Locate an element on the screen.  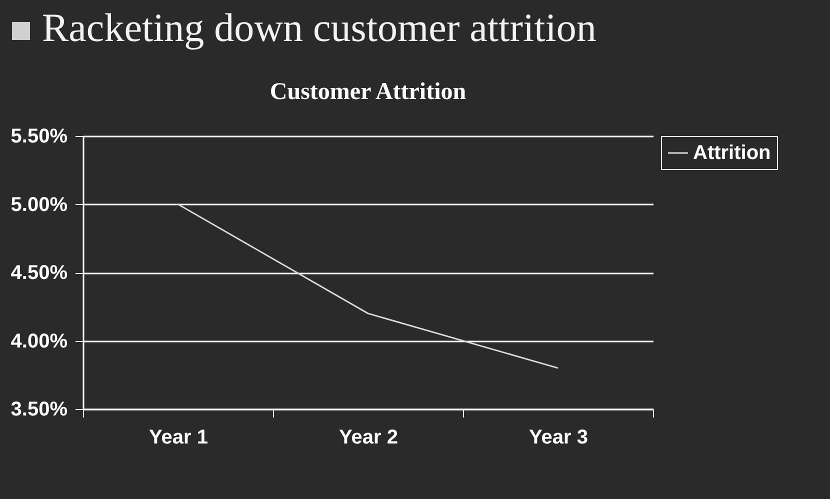
x-tick-label: Year 3 is located at coordinates (558, 437).